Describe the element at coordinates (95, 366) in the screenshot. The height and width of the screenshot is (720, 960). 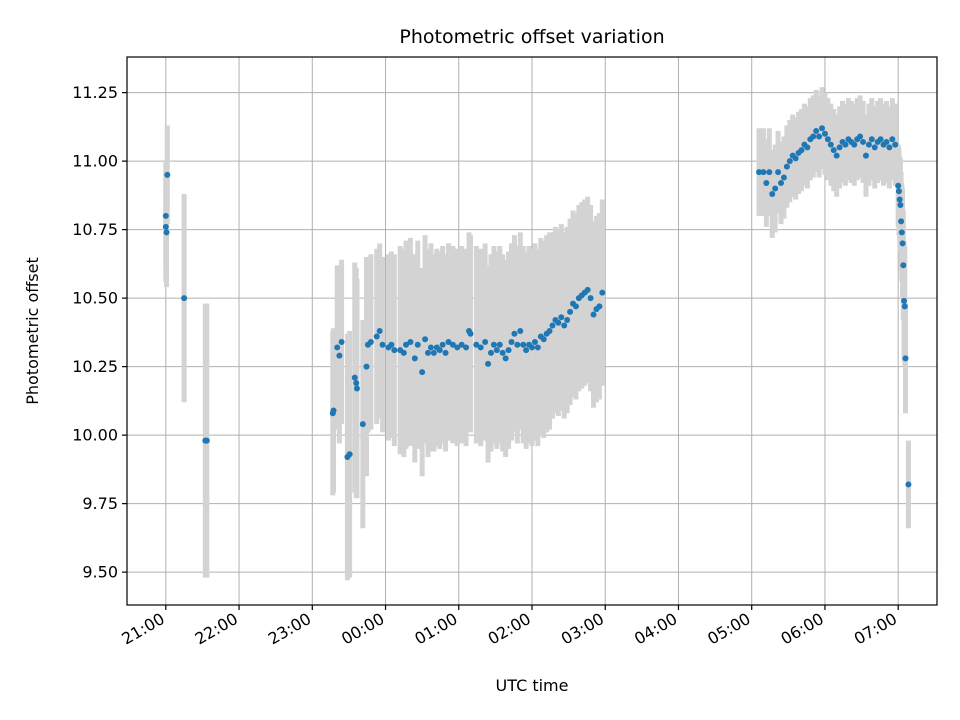
I see `y-tick-label: 10.25` at that location.